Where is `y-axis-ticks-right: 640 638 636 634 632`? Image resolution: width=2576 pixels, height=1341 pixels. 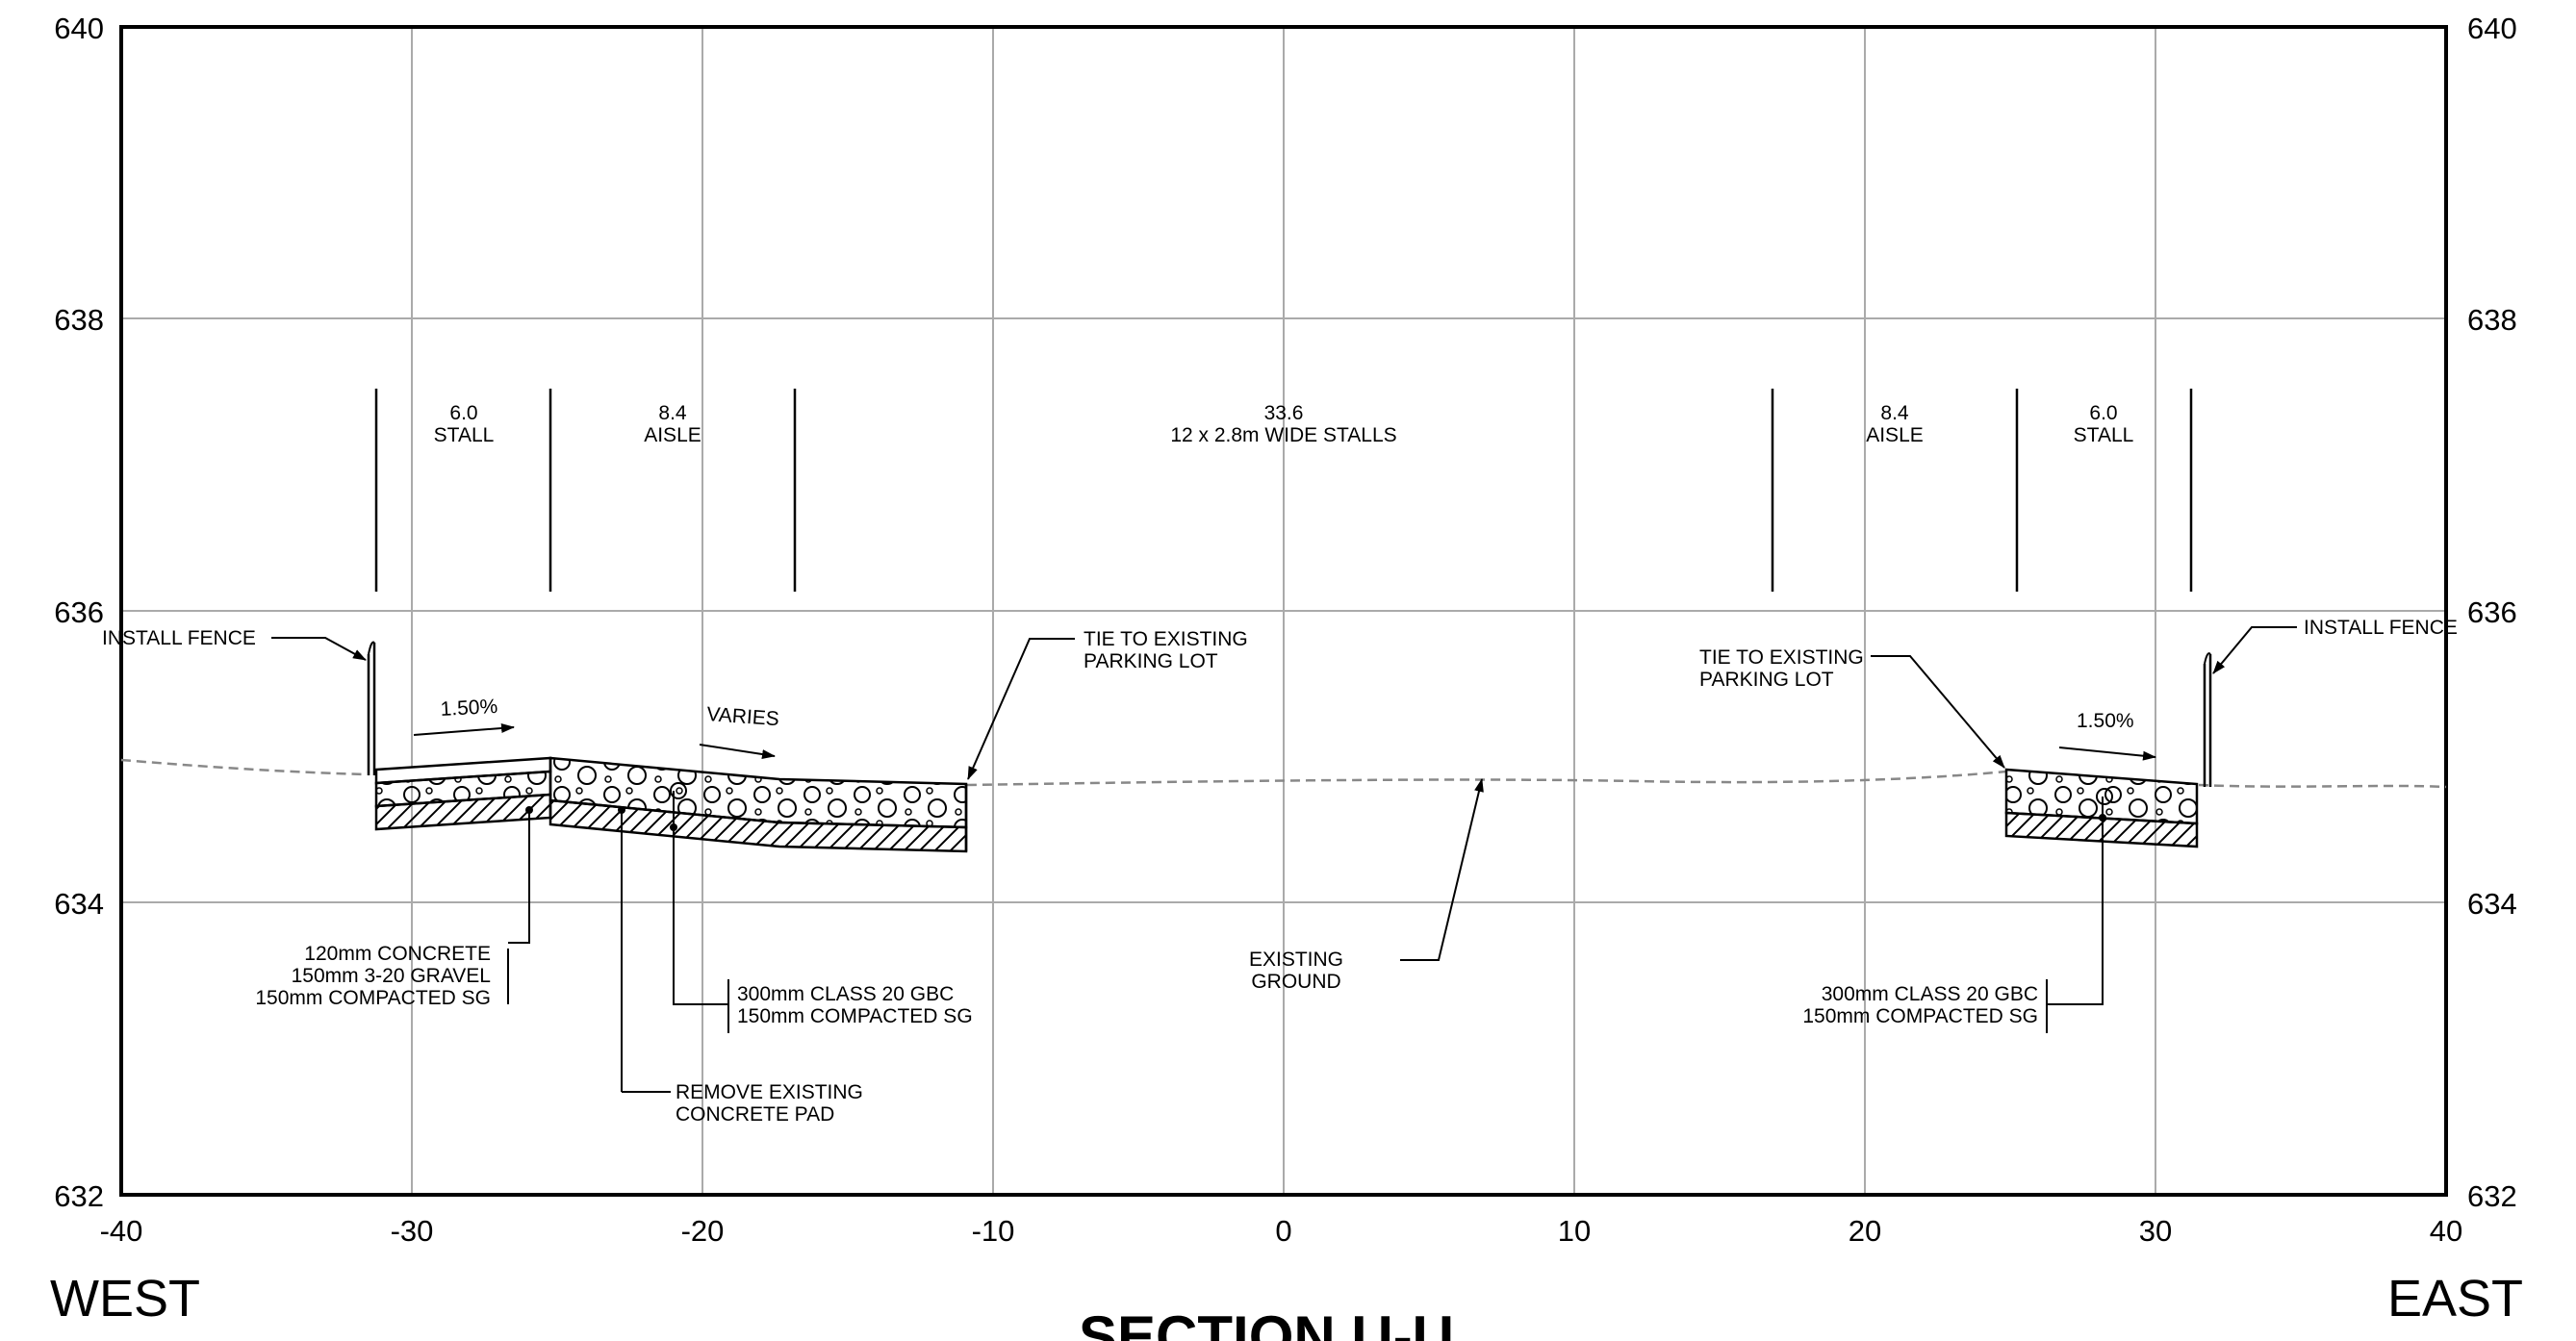 y-axis-ticks-right: 640 638 636 634 632 is located at coordinates (2492, 612).